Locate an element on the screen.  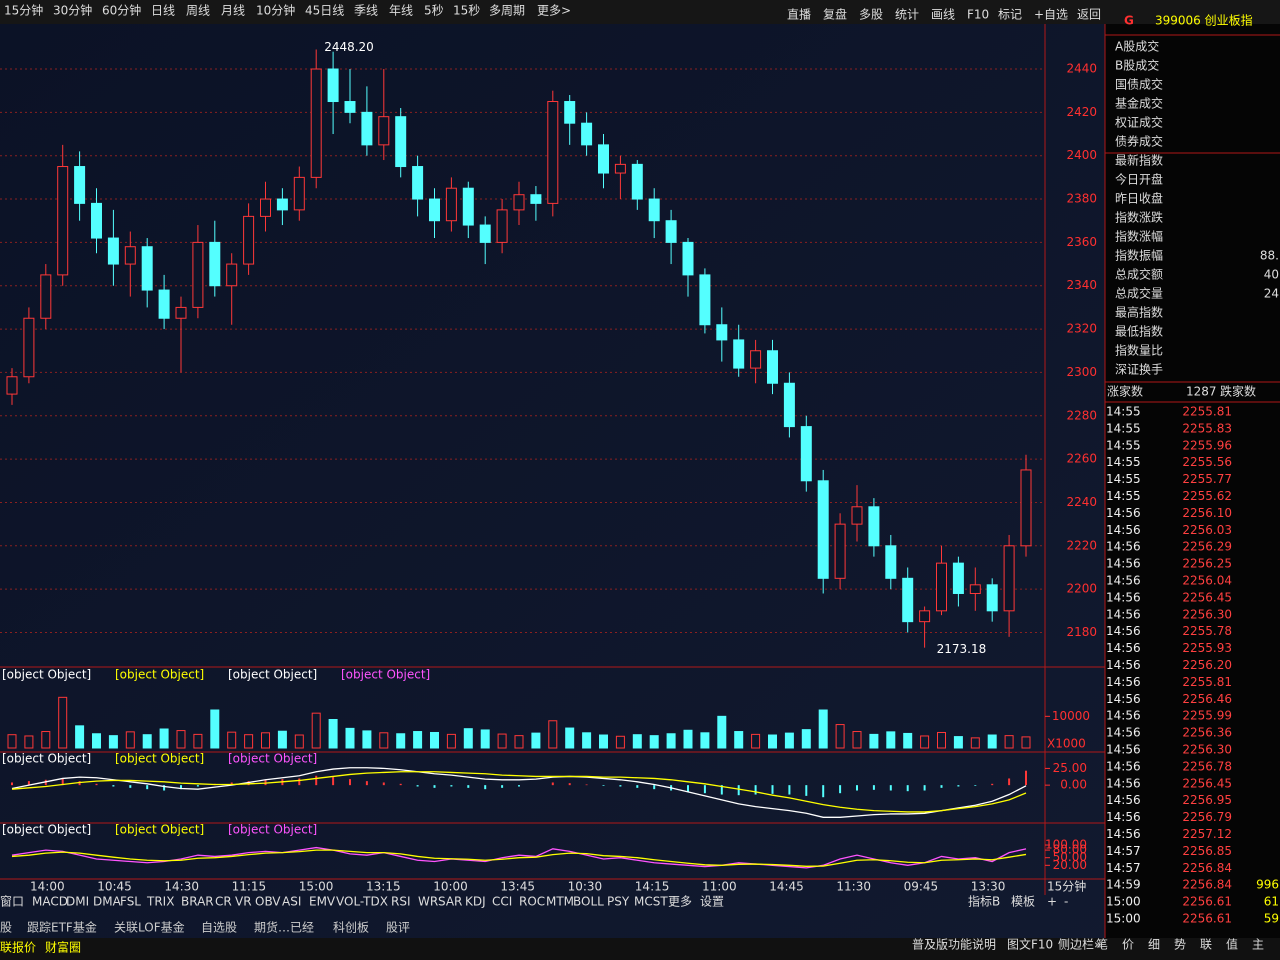
indicator-tab: CR is located at coordinates (223, 902).